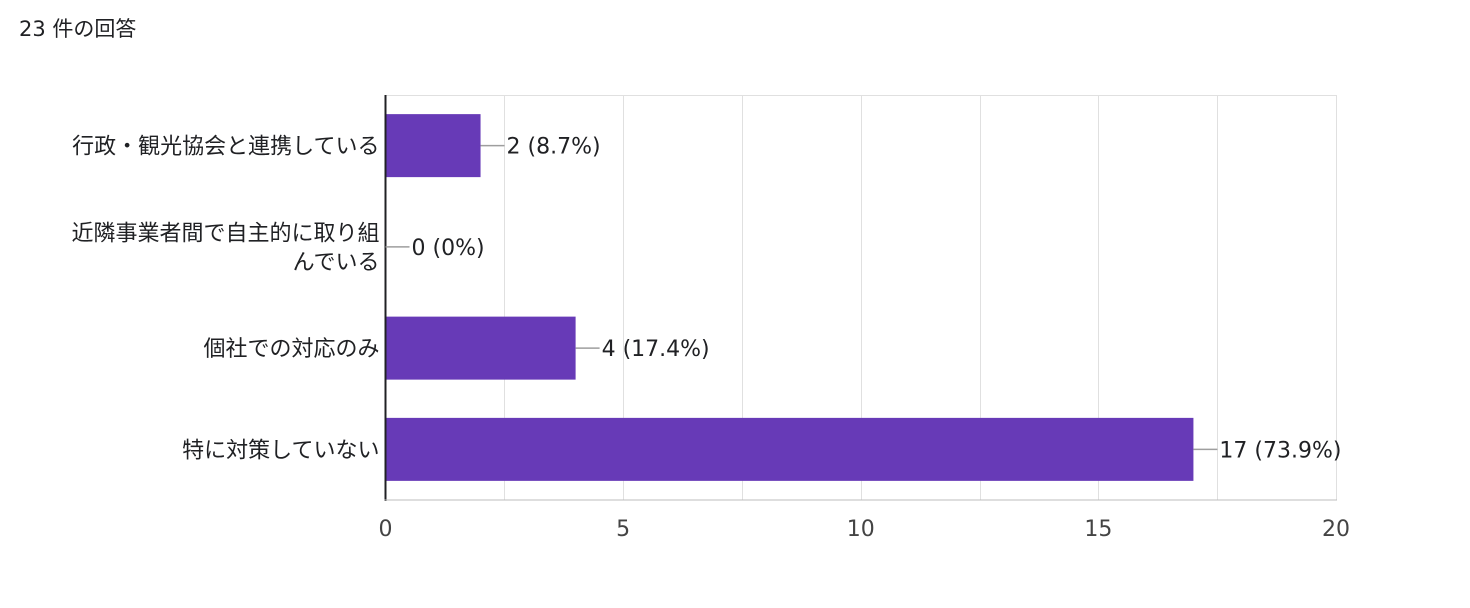 This screenshot has width=1470, height=608. Describe the element at coordinates (225, 233) in the screenshot. I see `category-label: 近隣事業者間で自主的に取り組` at that location.